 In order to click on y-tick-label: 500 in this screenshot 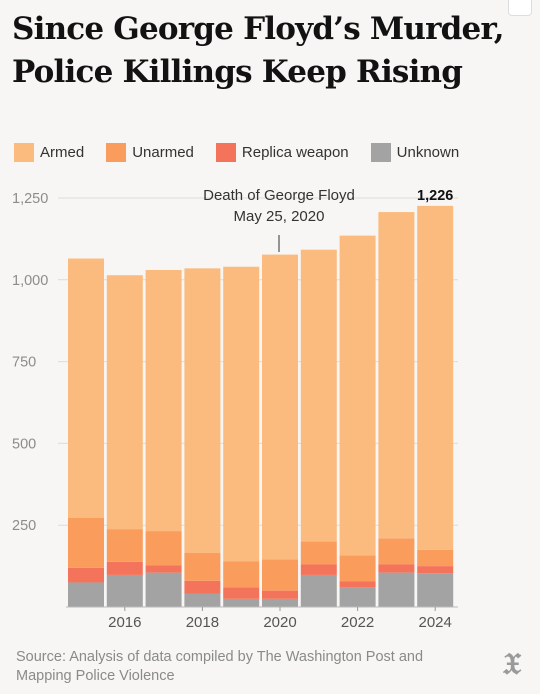, I will do `click(24, 444)`.